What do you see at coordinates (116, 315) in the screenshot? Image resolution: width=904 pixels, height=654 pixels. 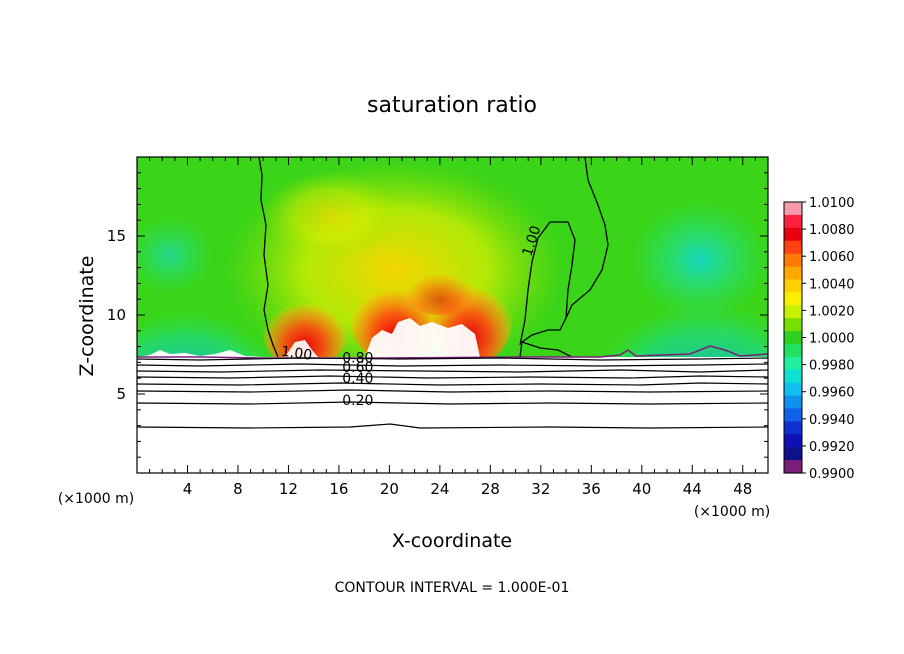 I see `y-tick-label: 10` at bounding box center [116, 315].